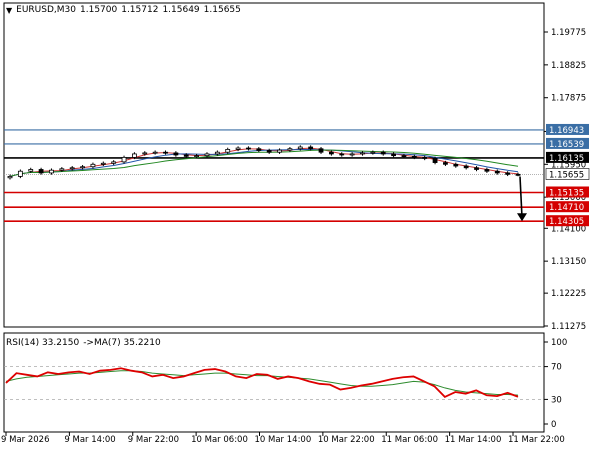  I want to click on rsi-value: RSI(14) 33.2150, so click(43, 343).